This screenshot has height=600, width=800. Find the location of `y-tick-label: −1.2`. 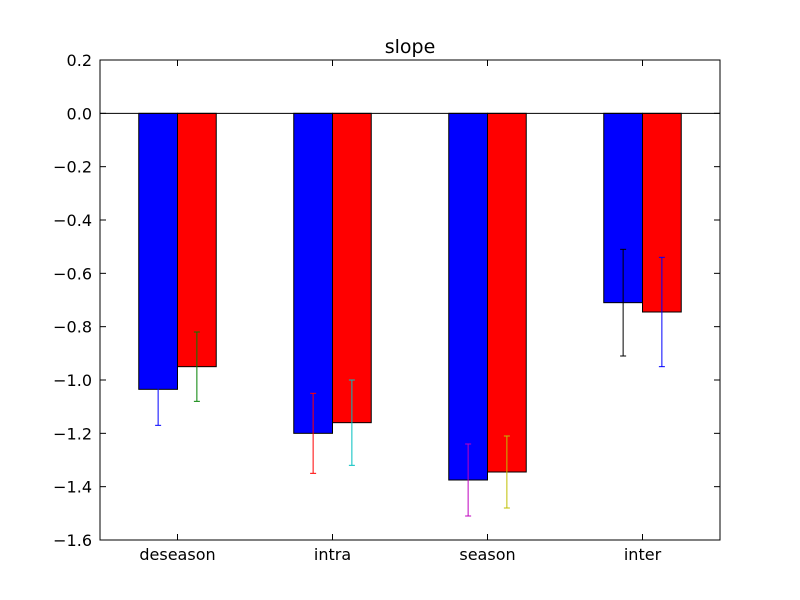

y-tick-label: −1.2 is located at coordinates (72, 433).